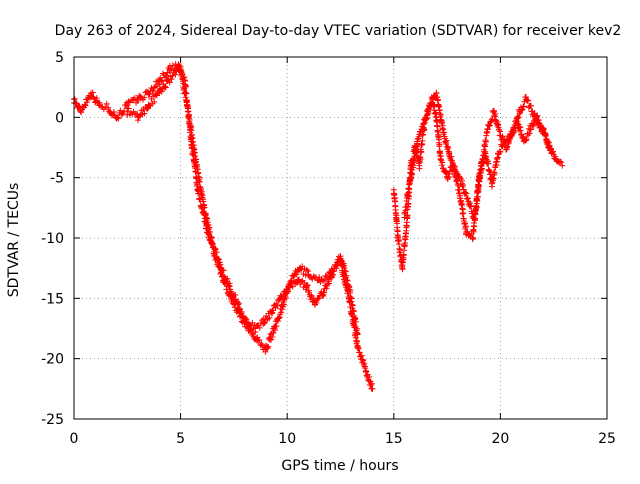 The image size is (640, 484). Describe the element at coordinates (607, 439) in the screenshot. I see `x-tick-label: 25` at that location.